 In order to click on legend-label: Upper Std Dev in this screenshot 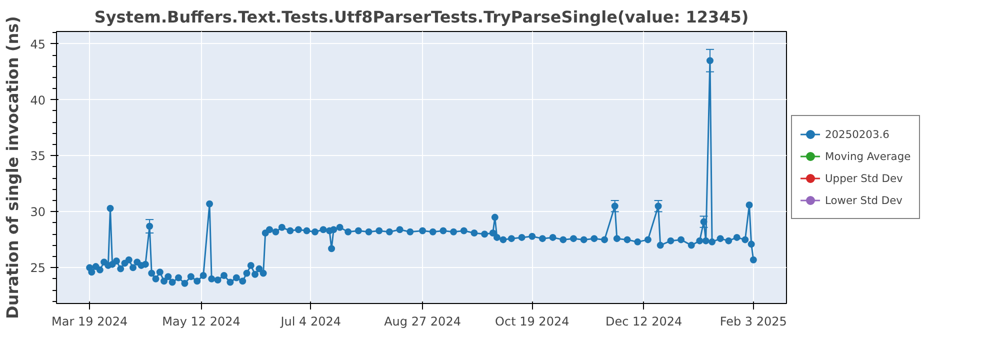, I will do `click(864, 178)`.